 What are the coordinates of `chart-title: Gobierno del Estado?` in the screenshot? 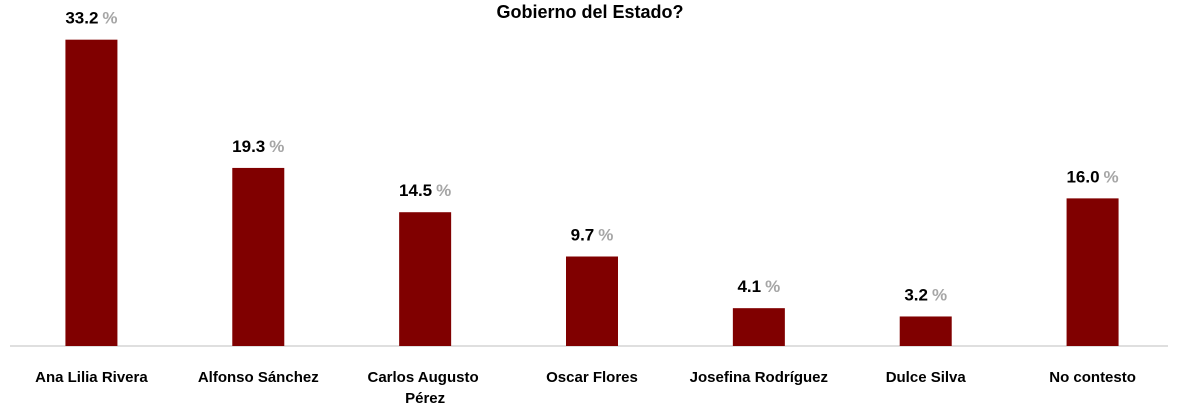 It's located at (589, 12).